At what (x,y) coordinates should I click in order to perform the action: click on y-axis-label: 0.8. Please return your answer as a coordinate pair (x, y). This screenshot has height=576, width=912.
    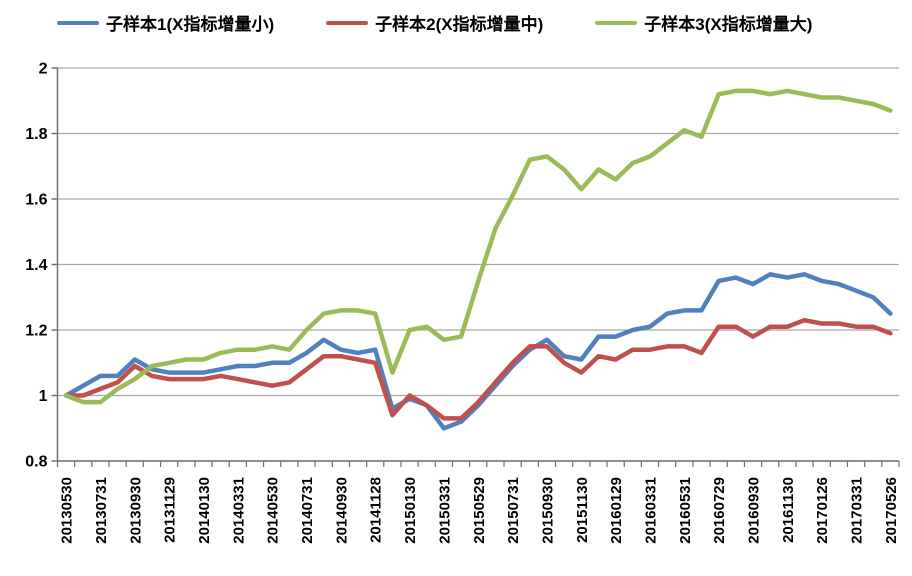
    Looking at the image, I should click on (36, 462).